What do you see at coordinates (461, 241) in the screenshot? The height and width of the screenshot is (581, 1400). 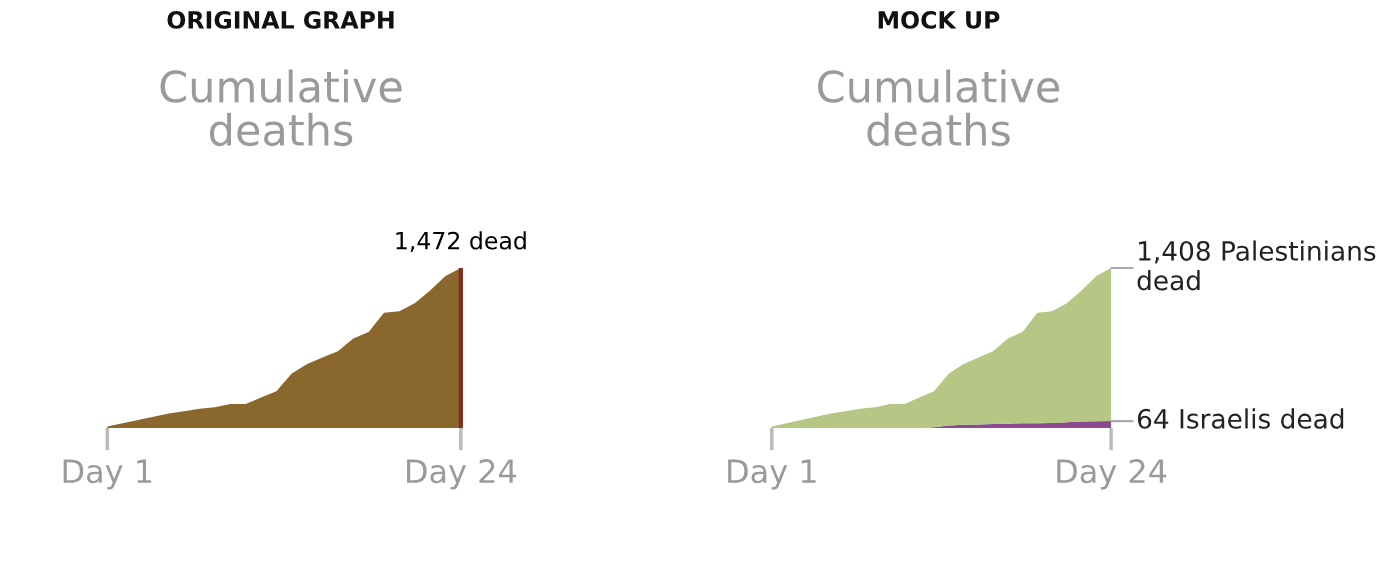 I see `annotation: 1,472 dead` at bounding box center [461, 241].